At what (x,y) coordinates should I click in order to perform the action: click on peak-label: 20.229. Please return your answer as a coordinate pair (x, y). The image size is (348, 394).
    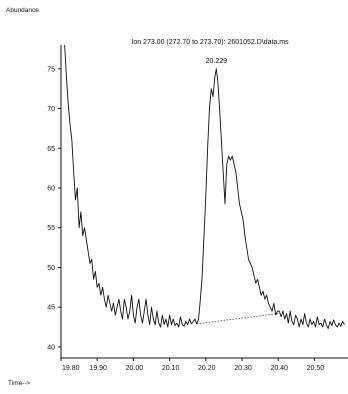
    Looking at the image, I should click on (217, 61).